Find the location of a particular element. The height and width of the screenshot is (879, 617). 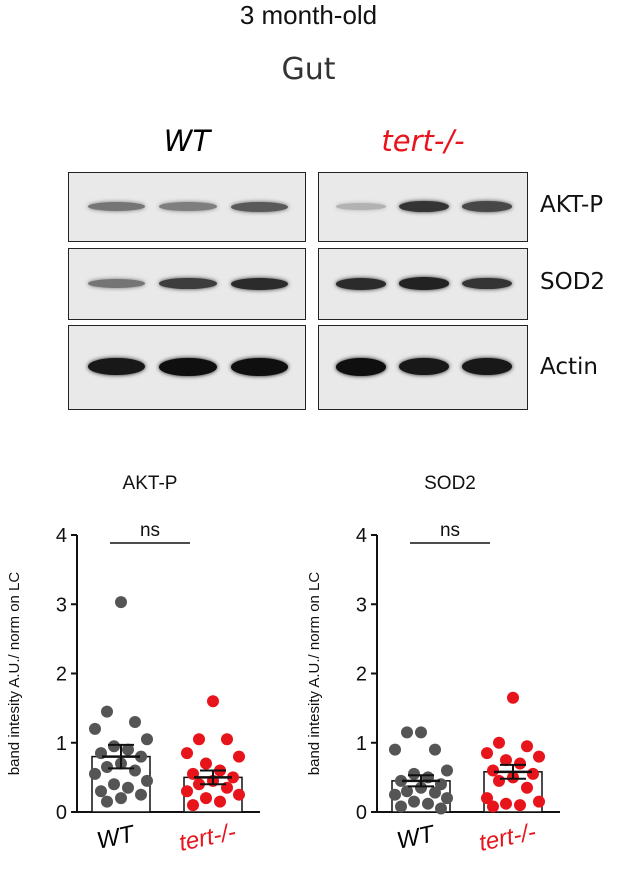

blot-row-label-actin: Actin is located at coordinates (569, 367).